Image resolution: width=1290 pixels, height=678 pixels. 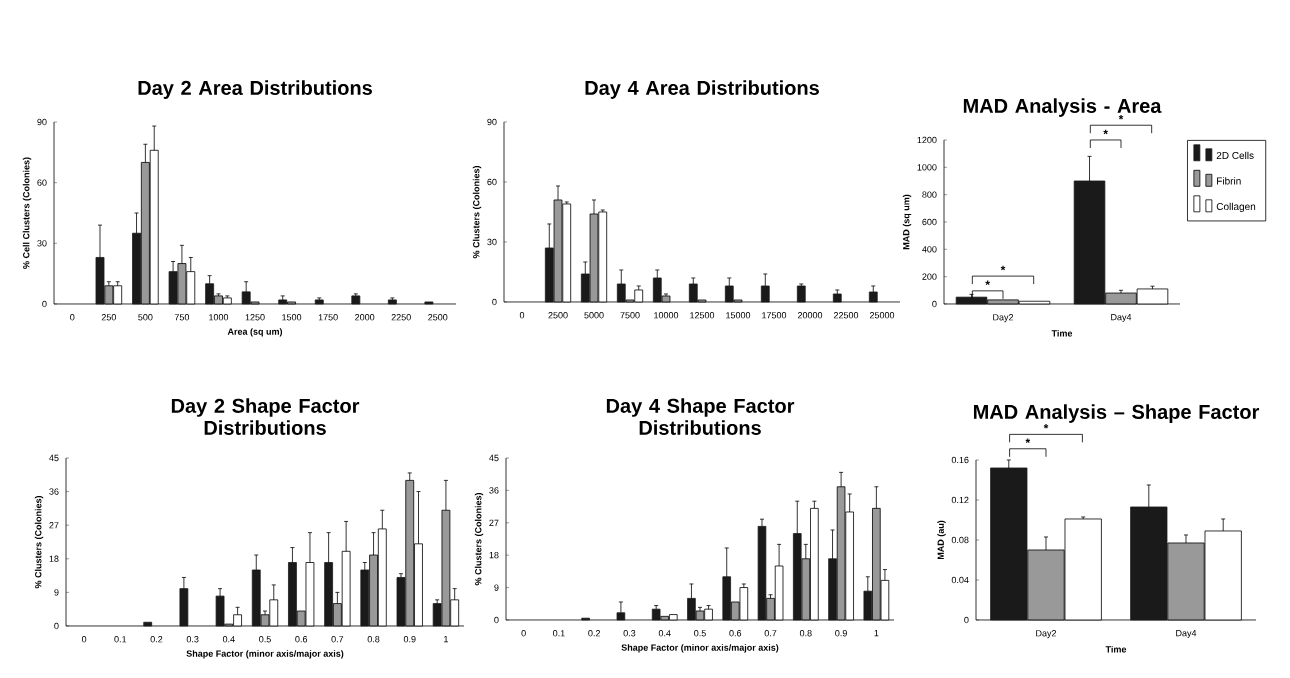 I want to click on chart-title: MAD Analysis – Shape Factor, so click(x=1116, y=413).